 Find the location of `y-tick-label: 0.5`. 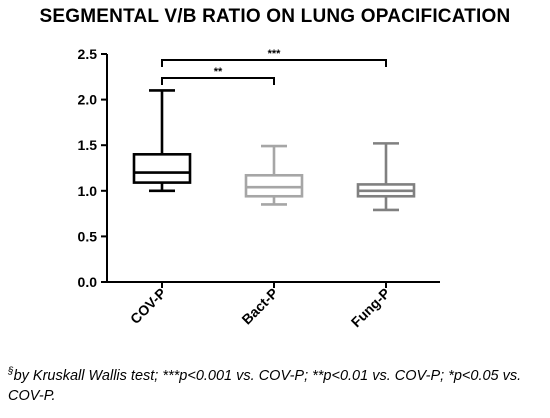

y-tick-label: 0.5 is located at coordinates (88, 236).